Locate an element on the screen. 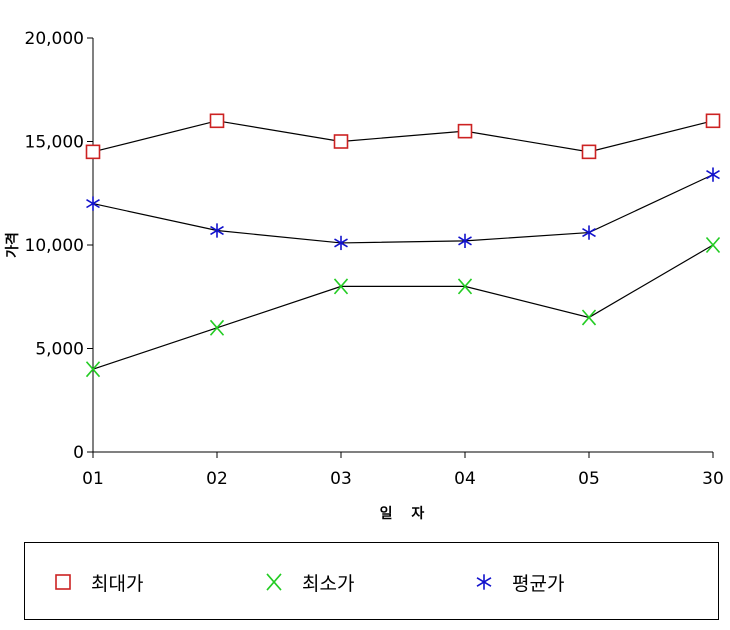 The height and width of the screenshot is (630, 730). y-tick-label: 5,000 is located at coordinates (59, 350).